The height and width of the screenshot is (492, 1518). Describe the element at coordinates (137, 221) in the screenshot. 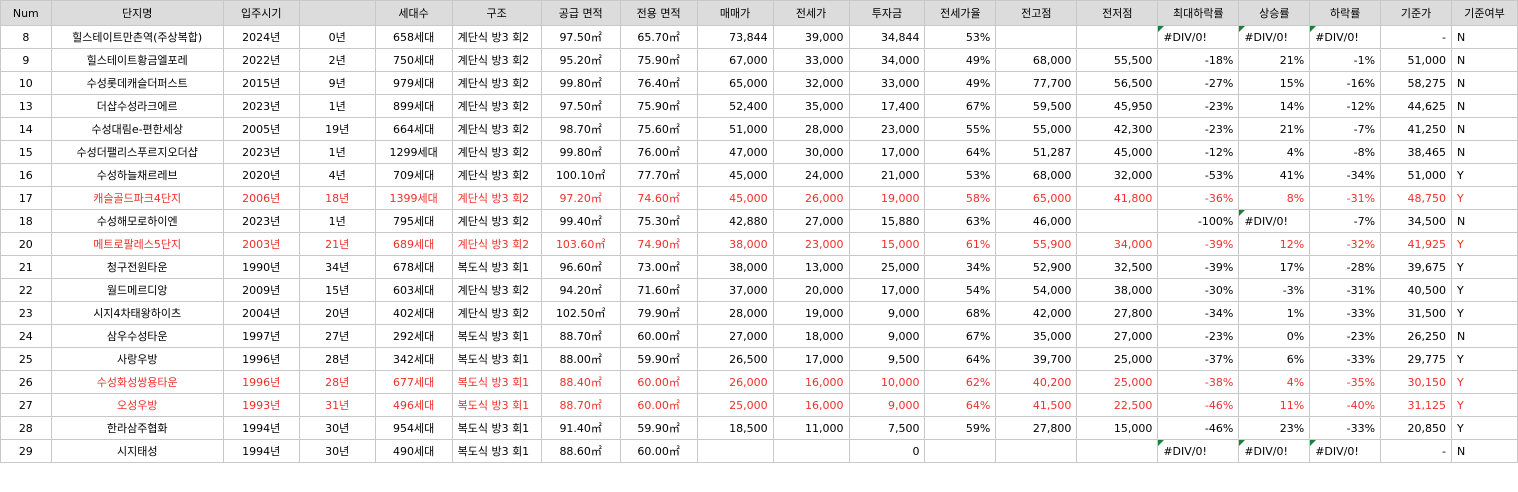

I see `cell-name: 수성해모로하이엔` at that location.